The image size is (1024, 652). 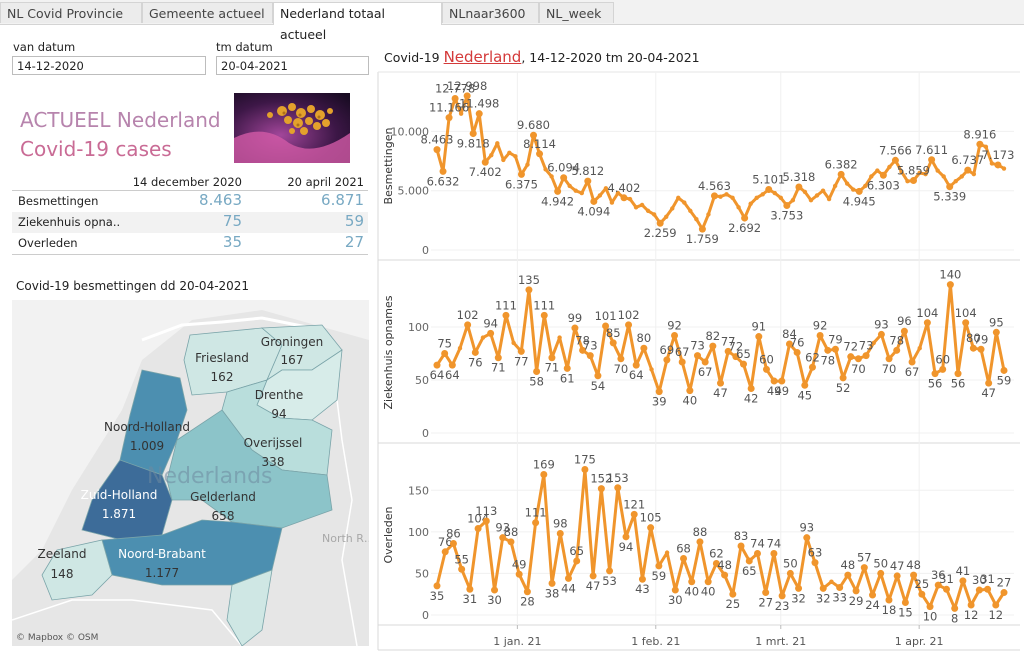 I want to click on province-zeeland, so click(x=77, y=570).